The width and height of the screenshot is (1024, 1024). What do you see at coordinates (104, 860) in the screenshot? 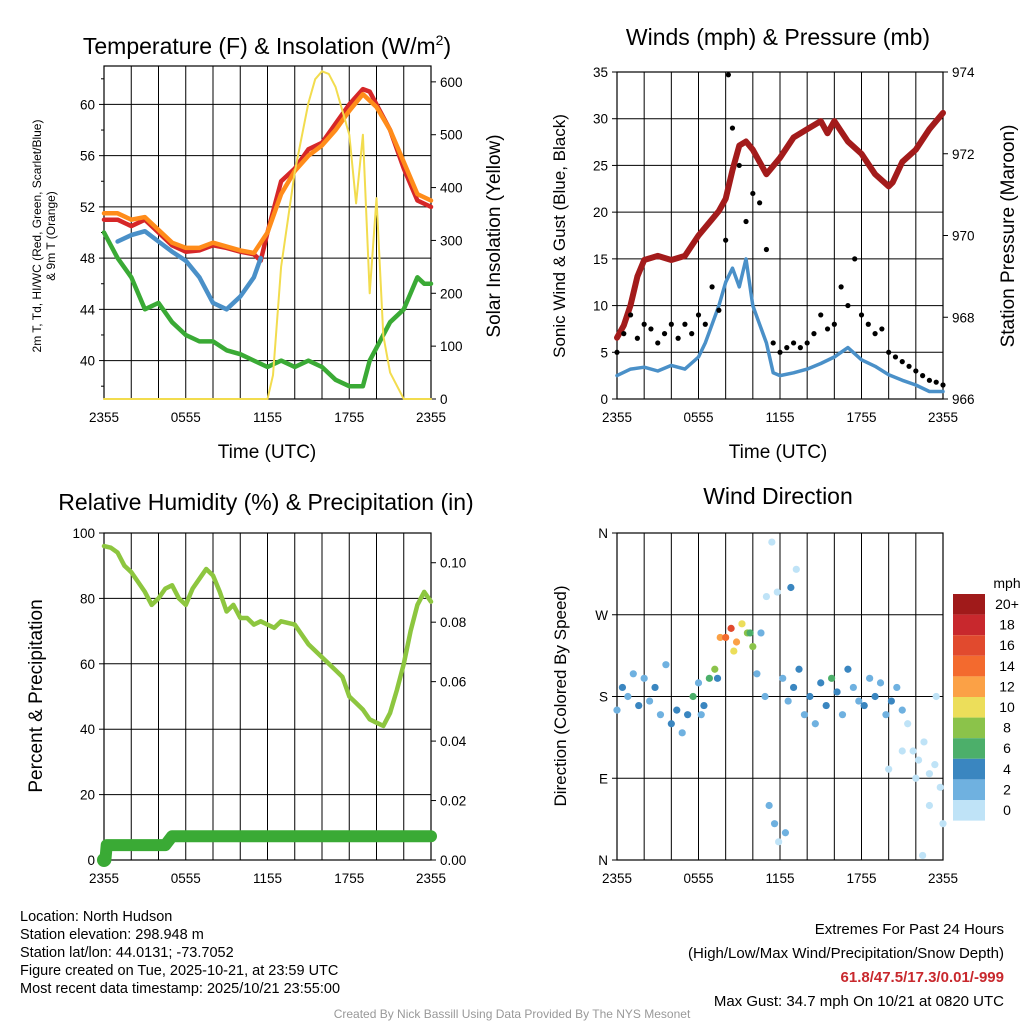
I see `precip-start-marker` at bounding box center [104, 860].